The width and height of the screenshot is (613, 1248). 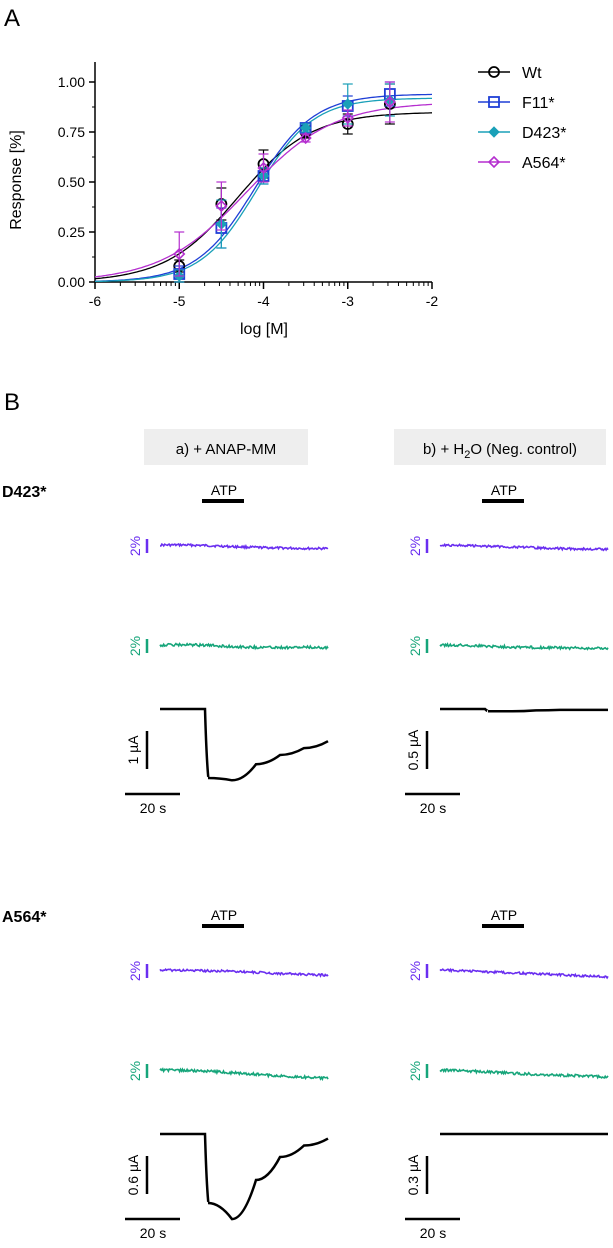 What do you see at coordinates (467, 455) in the screenshot?
I see `column-header-sub: 2` at bounding box center [467, 455].